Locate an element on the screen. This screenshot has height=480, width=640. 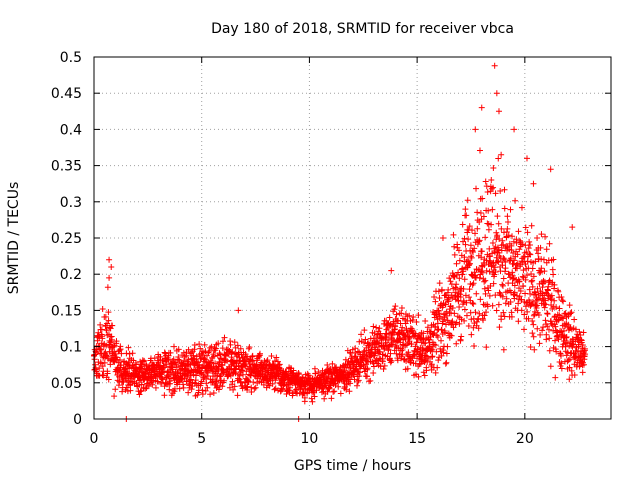
y-tick-label: 0.3 is located at coordinates (71, 203).